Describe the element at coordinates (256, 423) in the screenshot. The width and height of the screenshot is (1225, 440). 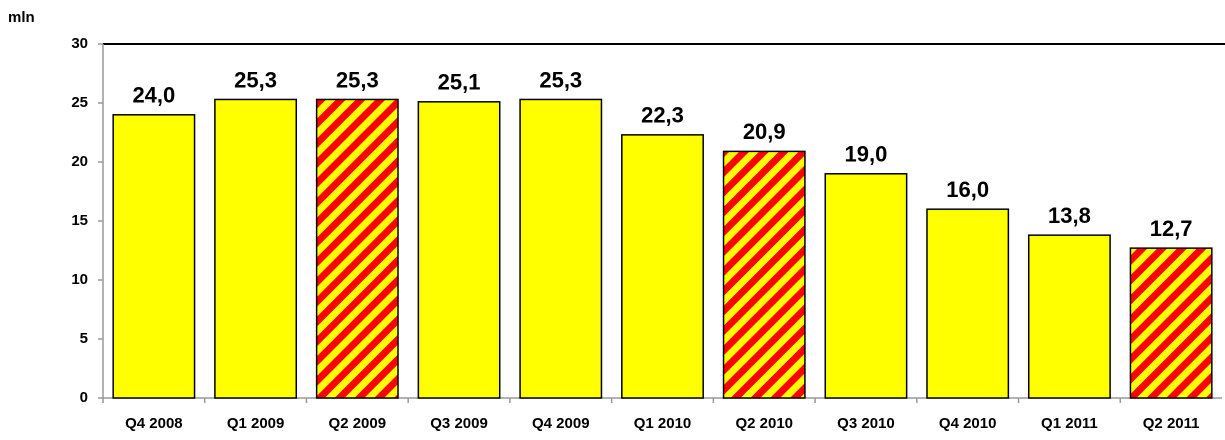
I see `x-tick-label: Q1 2009` at that location.